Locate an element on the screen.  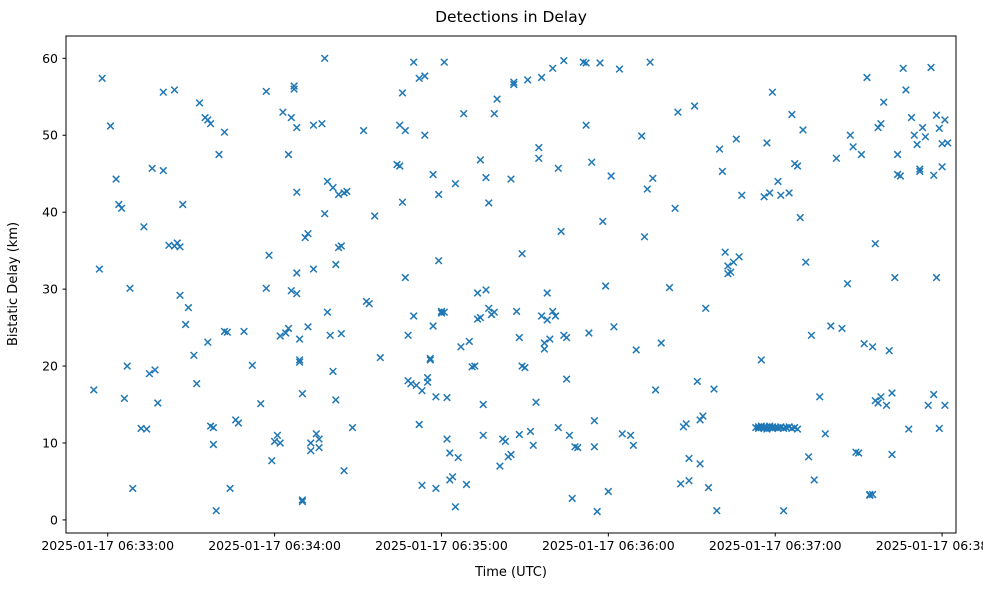
x-axis-label: Time (UTC) is located at coordinates (510, 572).